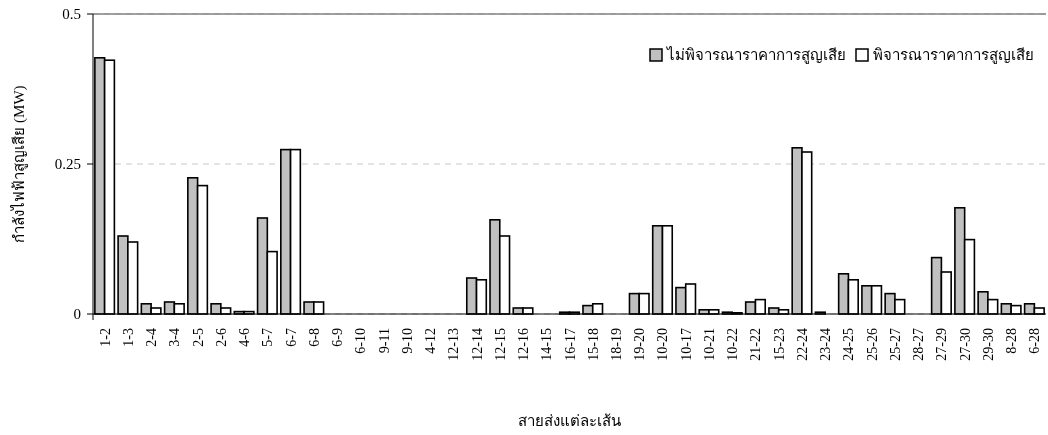 Image resolution: width=1048 pixels, height=435 pixels. What do you see at coordinates (477, 344) in the screenshot?
I see `x-tick-label: 12-14` at bounding box center [477, 344].